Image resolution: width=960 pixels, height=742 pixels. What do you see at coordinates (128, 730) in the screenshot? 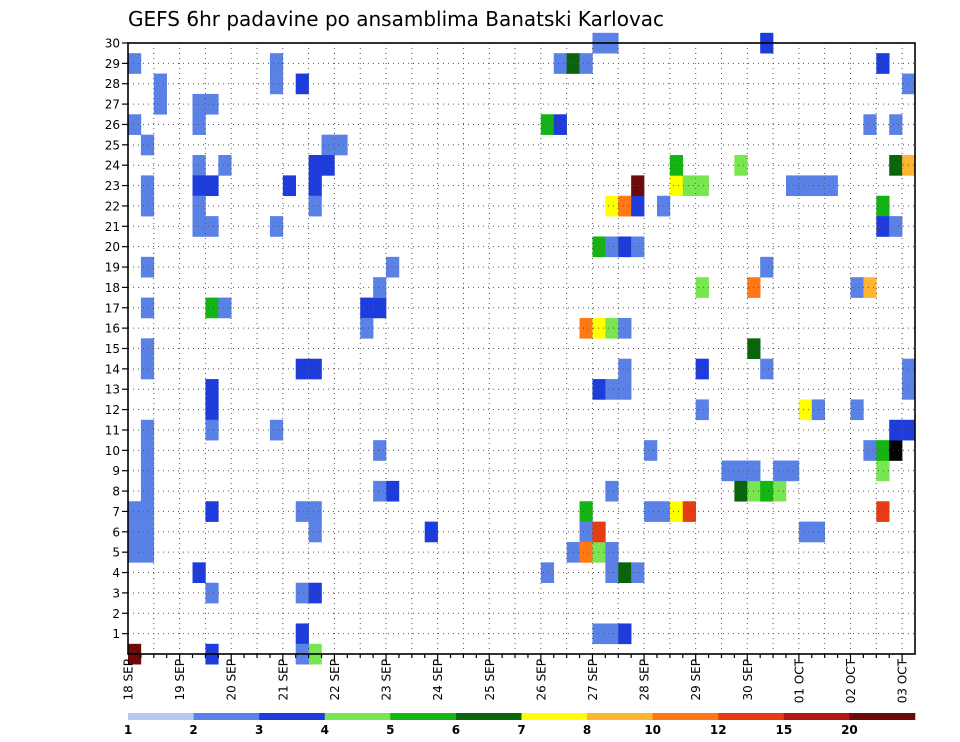
I see `legend-level-label: 1` at bounding box center [128, 730].